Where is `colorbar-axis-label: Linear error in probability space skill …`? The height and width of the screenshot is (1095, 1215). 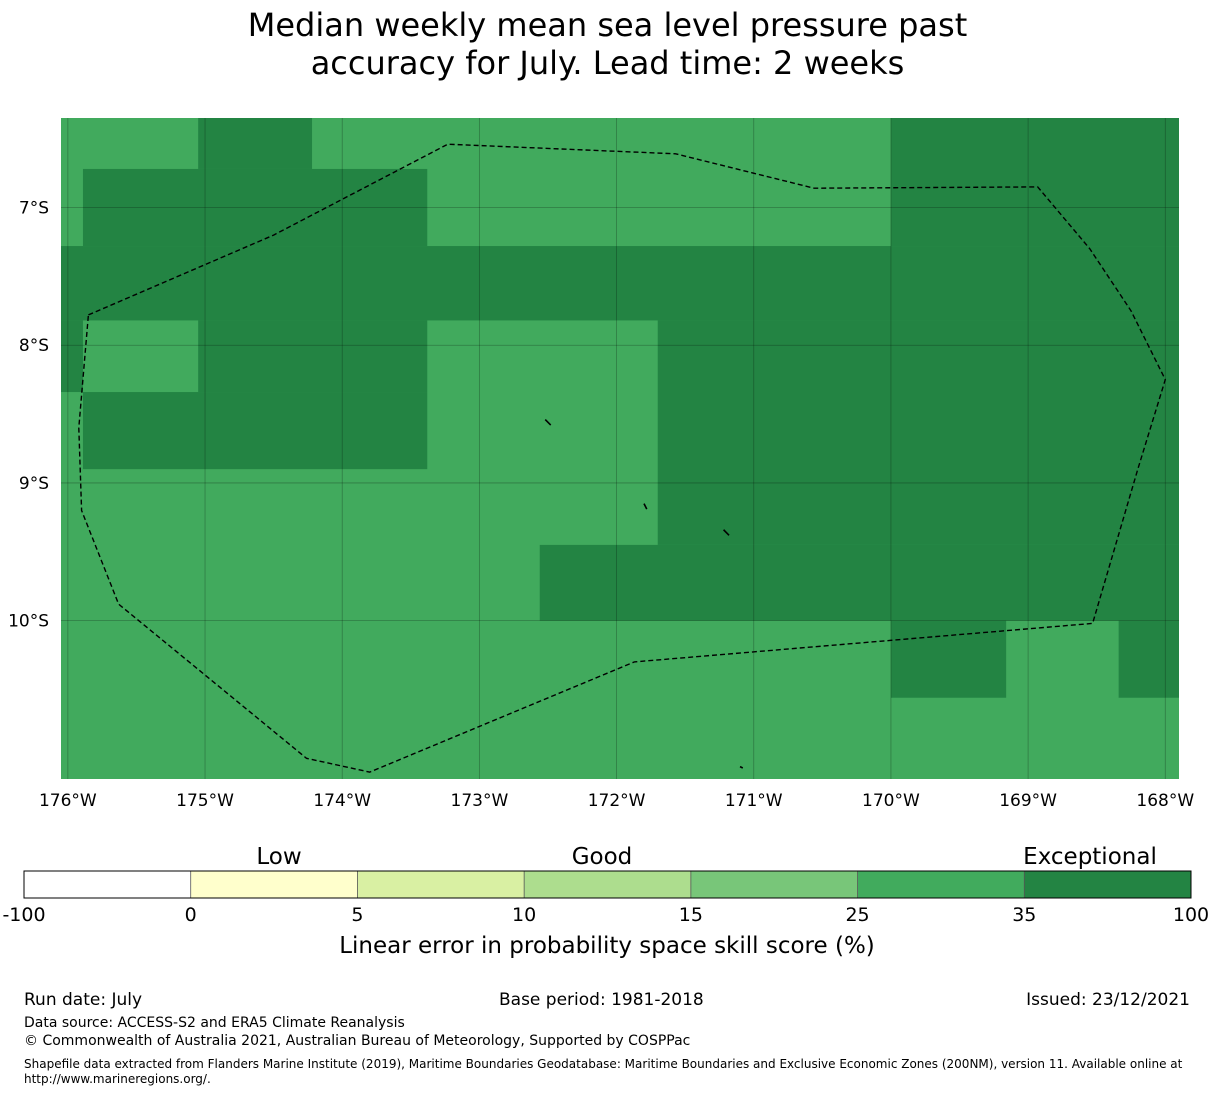
colorbar-axis-label: Linear error in probability space skill … is located at coordinates (607, 946).